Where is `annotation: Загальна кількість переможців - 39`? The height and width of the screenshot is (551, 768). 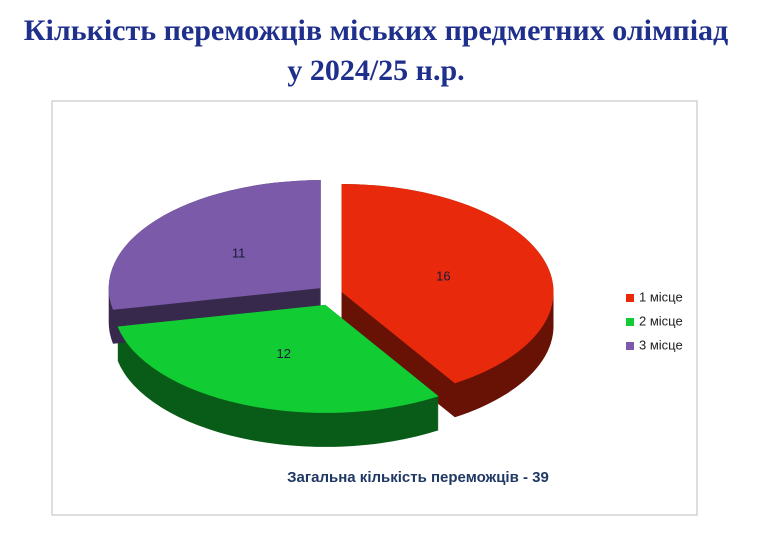 annotation: Загальна кількість переможців - 39 is located at coordinates (418, 477).